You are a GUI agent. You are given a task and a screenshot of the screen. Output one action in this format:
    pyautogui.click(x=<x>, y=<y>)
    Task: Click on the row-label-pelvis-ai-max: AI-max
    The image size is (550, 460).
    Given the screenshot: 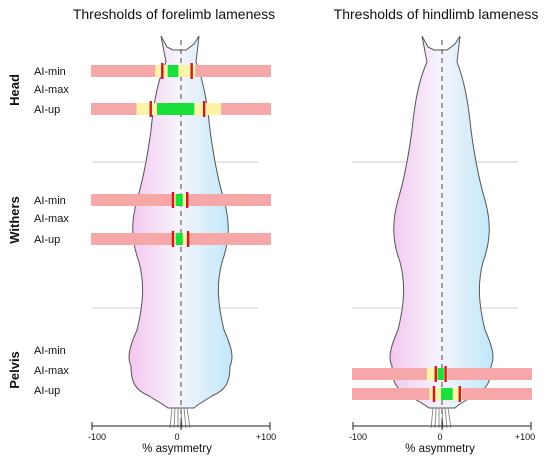 What is the action you would take?
    pyautogui.click(x=51, y=371)
    